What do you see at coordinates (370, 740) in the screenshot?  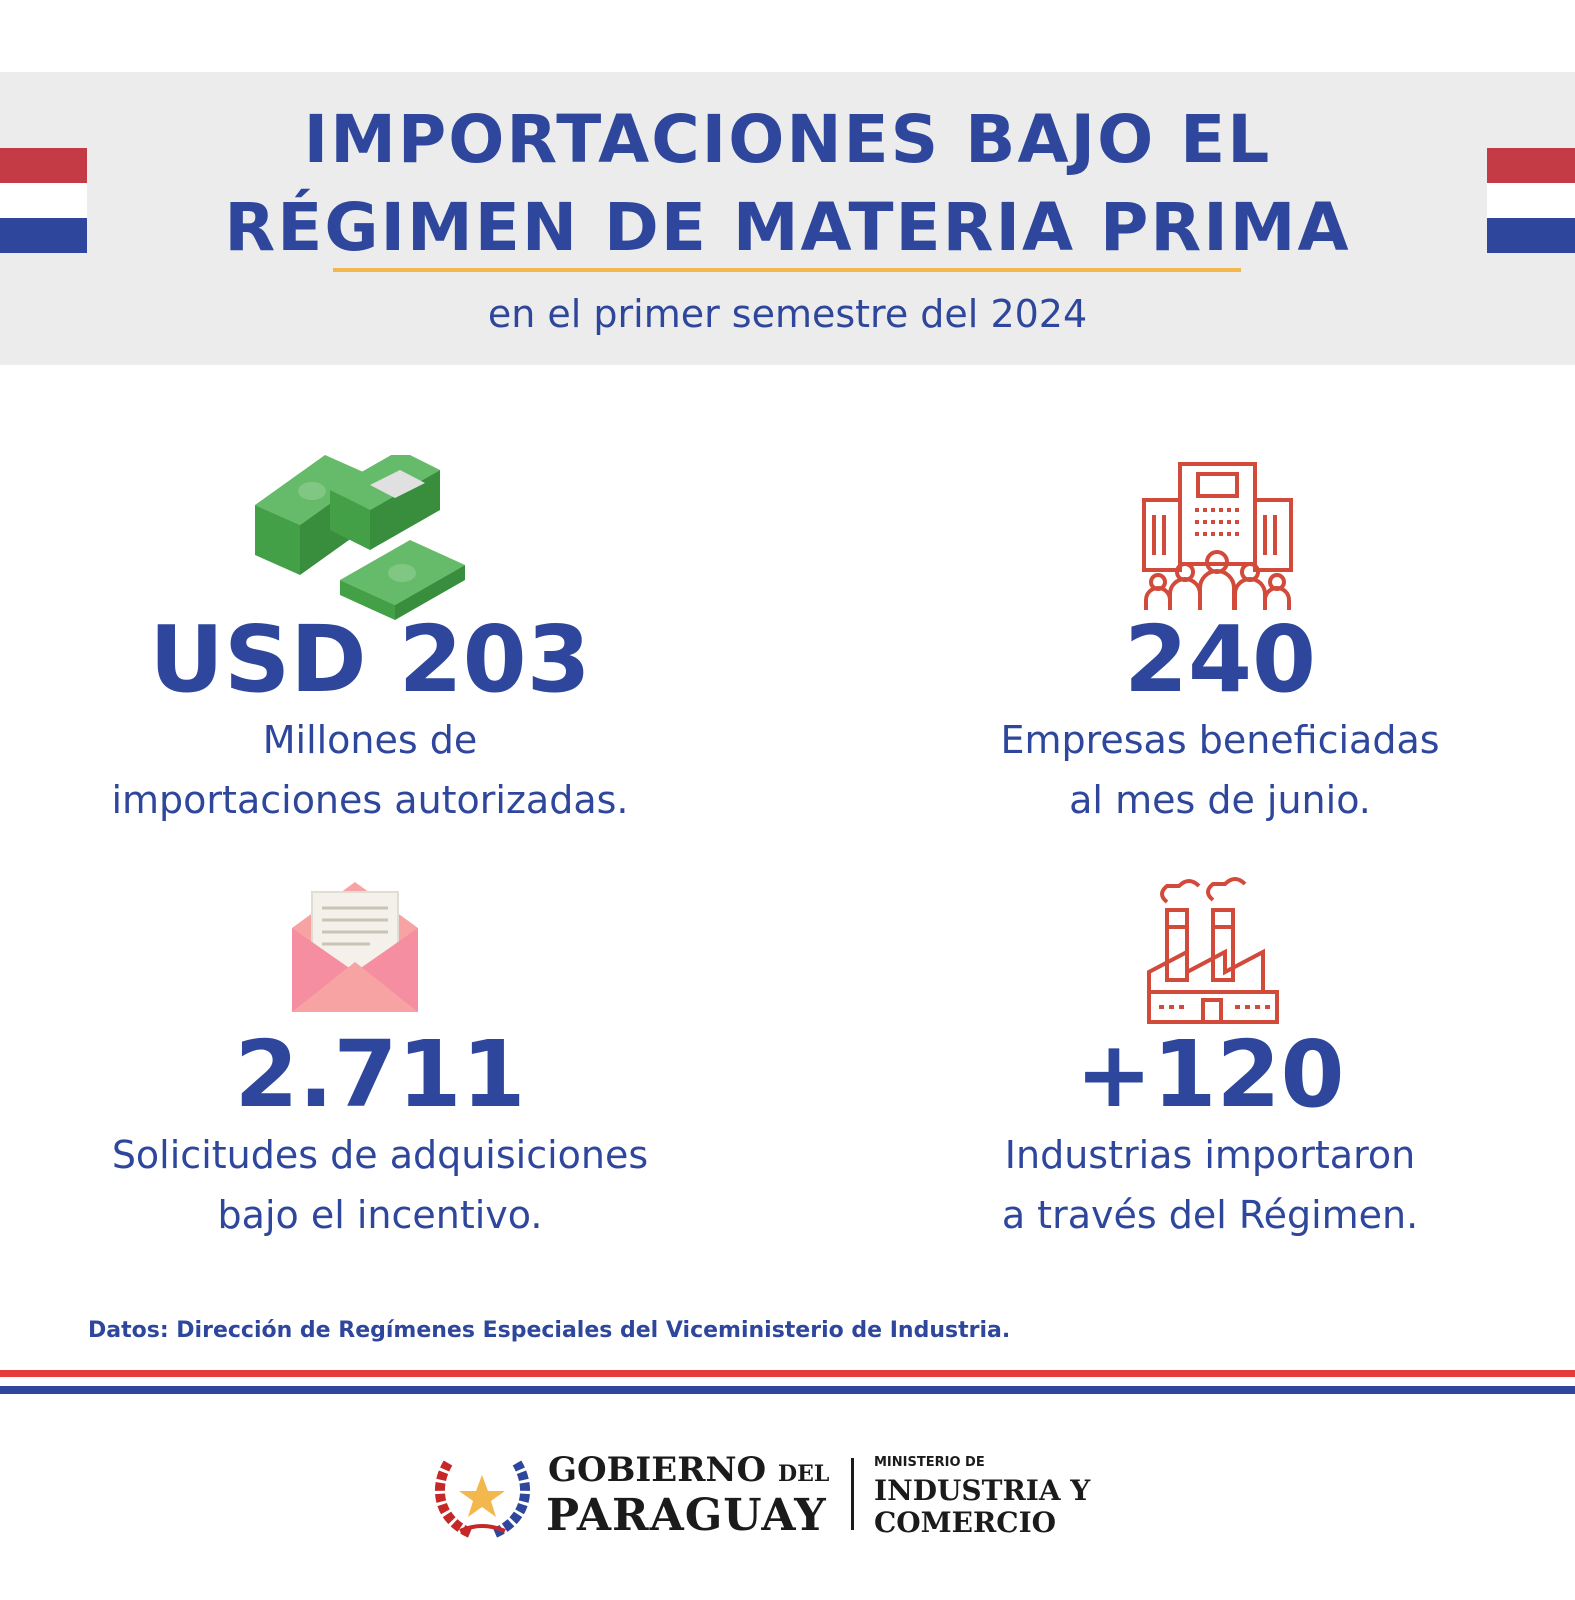 I see `stat-description-line1: Millones de` at bounding box center [370, 740].